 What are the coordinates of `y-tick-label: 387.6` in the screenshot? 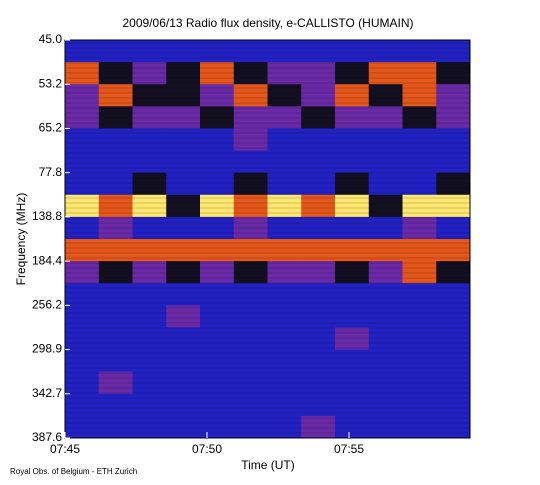 It's located at (47, 437).